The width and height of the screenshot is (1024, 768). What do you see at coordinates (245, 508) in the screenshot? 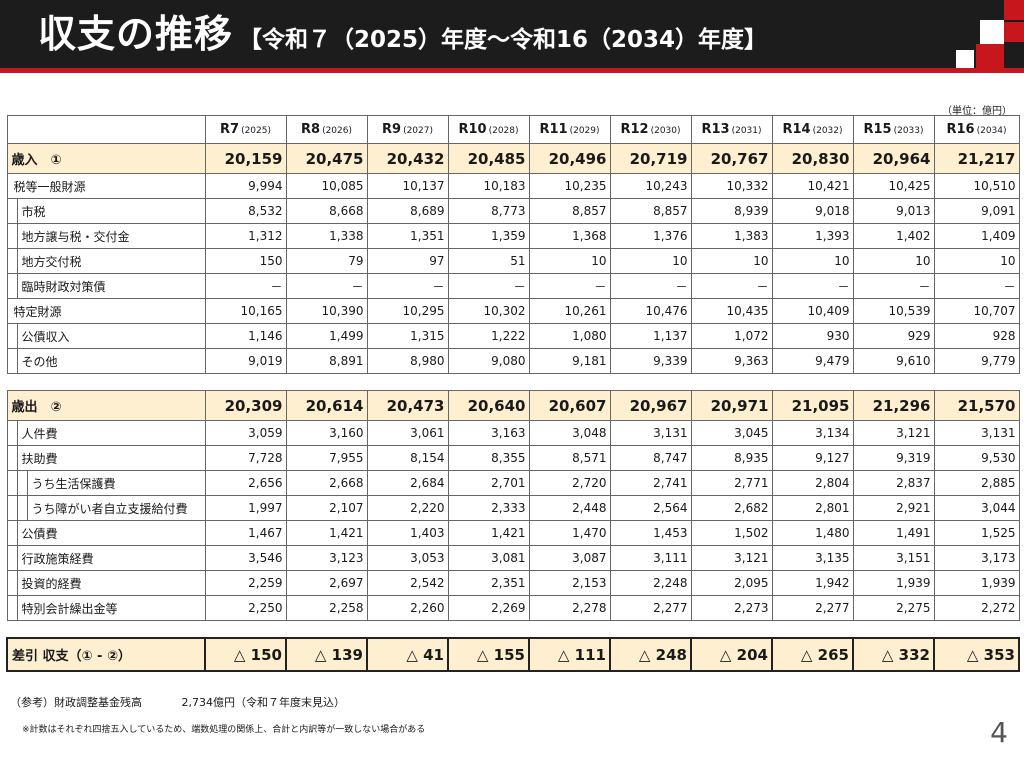
I see `value-cell: 1,997` at bounding box center [245, 508].